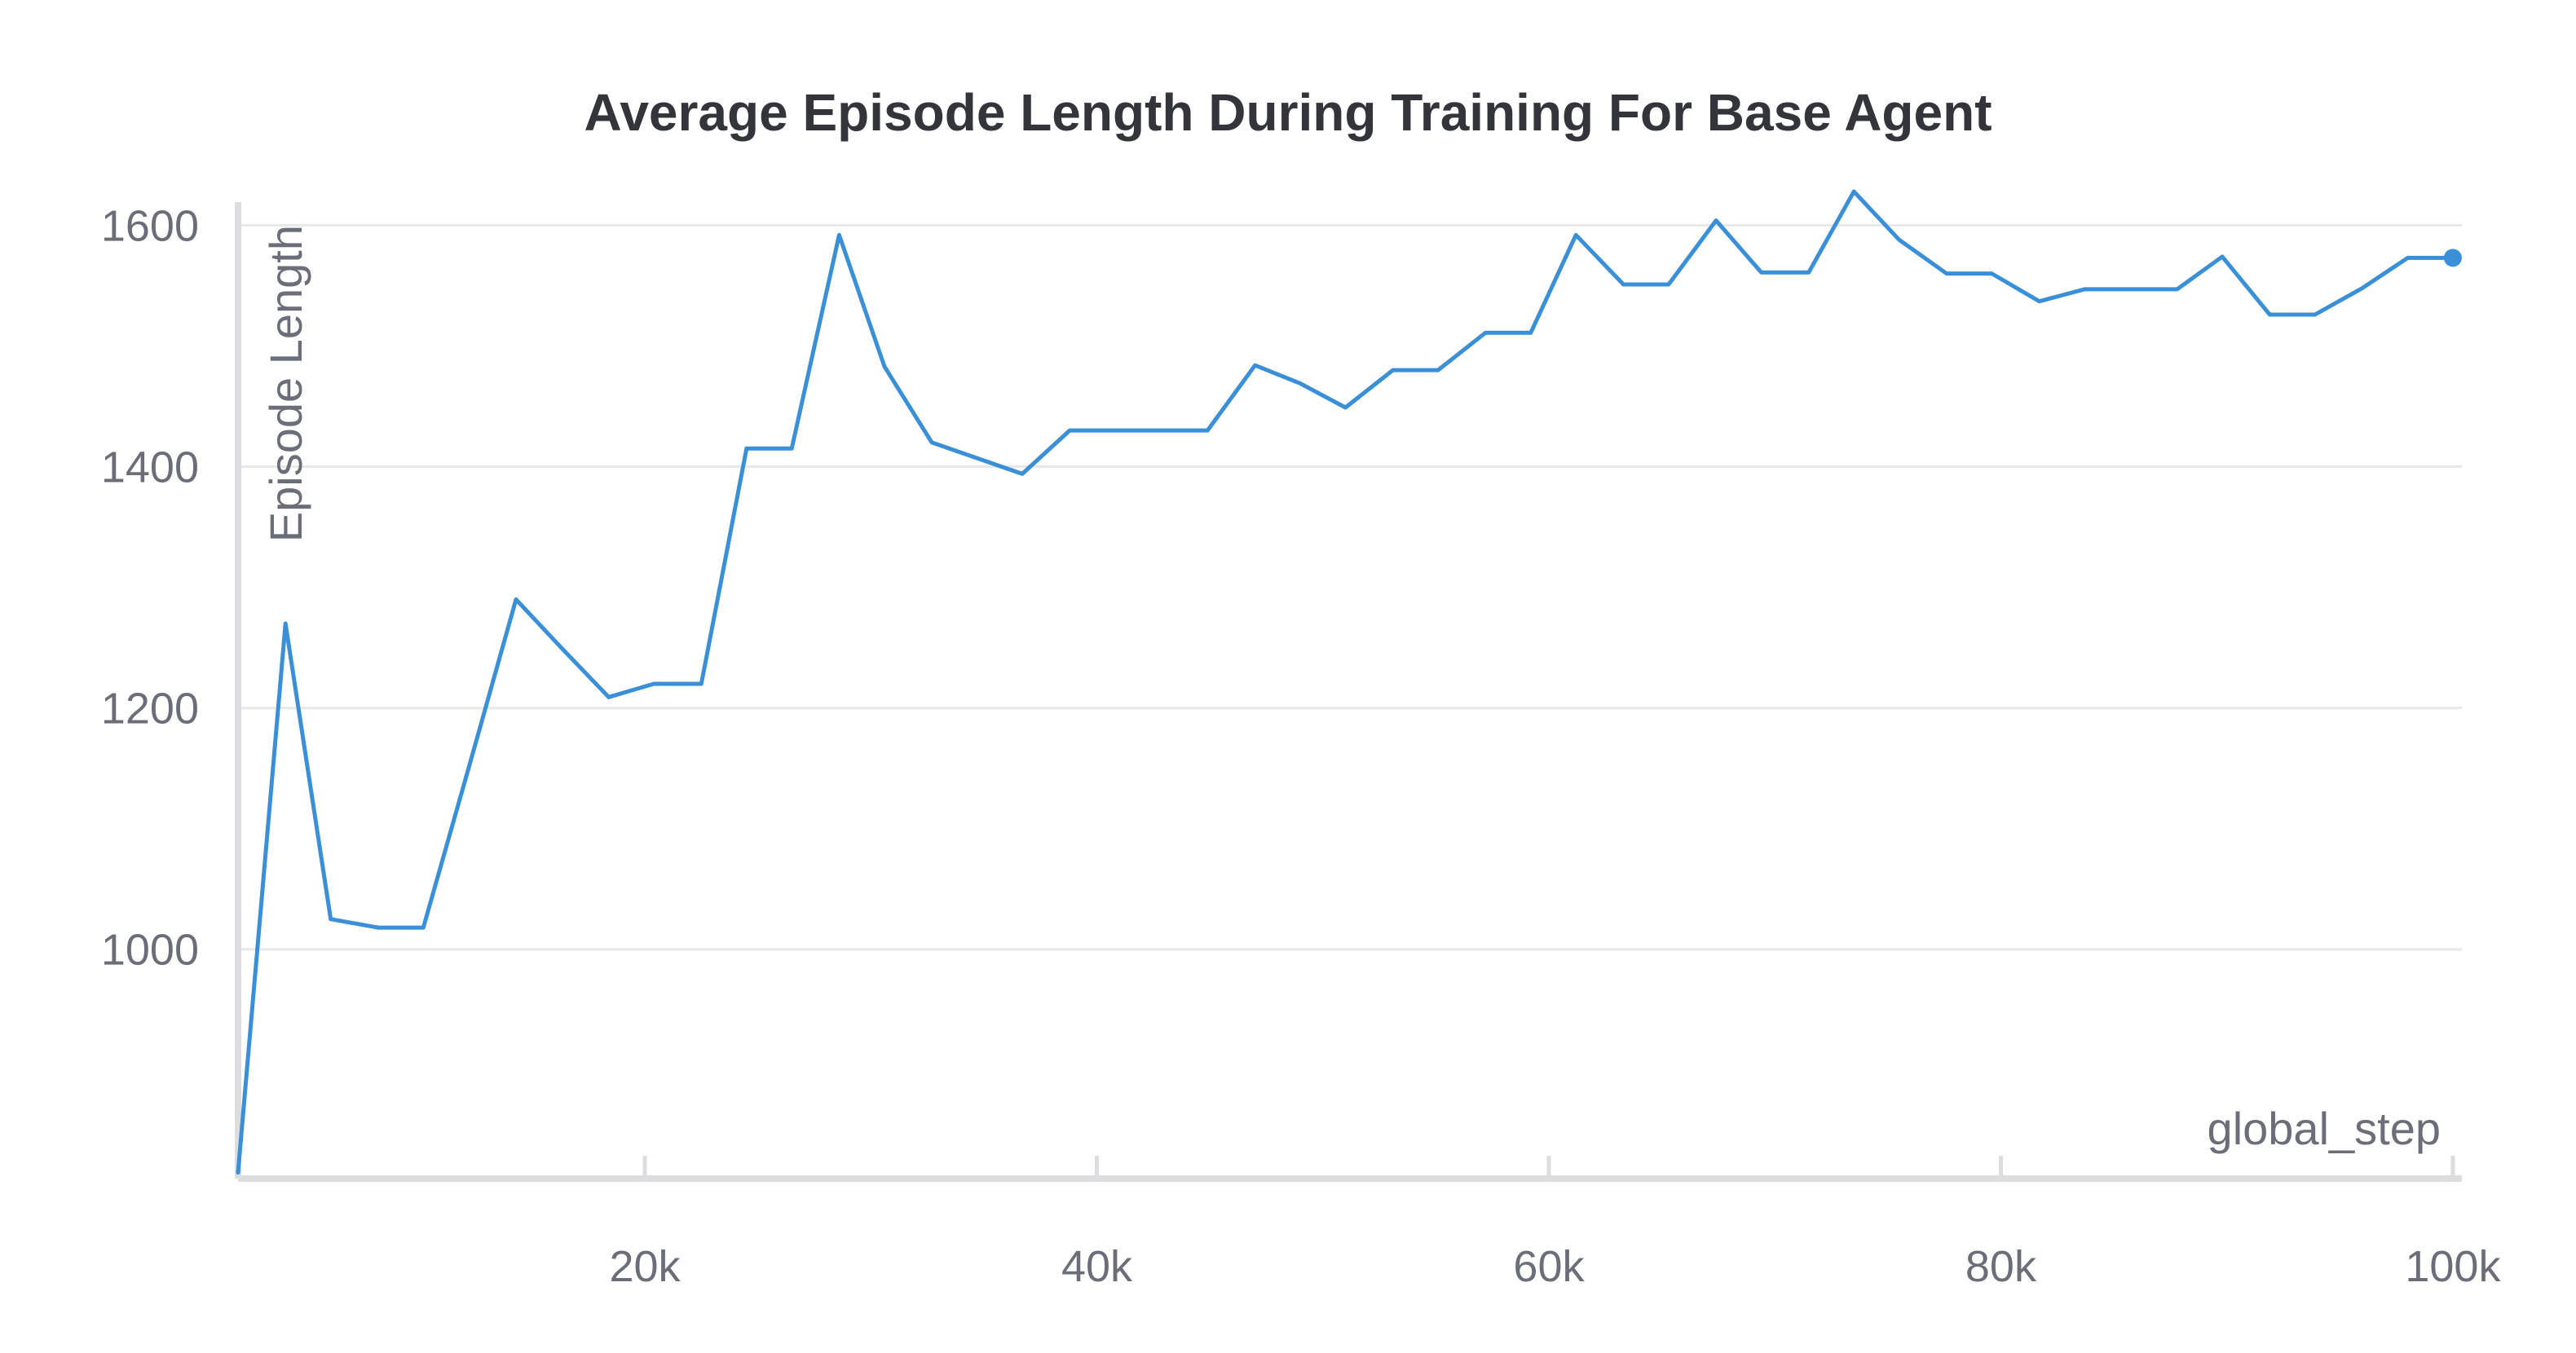 This screenshot has height=1353, width=2576. Describe the element at coordinates (150, 225) in the screenshot. I see `y-tick-label: 1600` at that location.